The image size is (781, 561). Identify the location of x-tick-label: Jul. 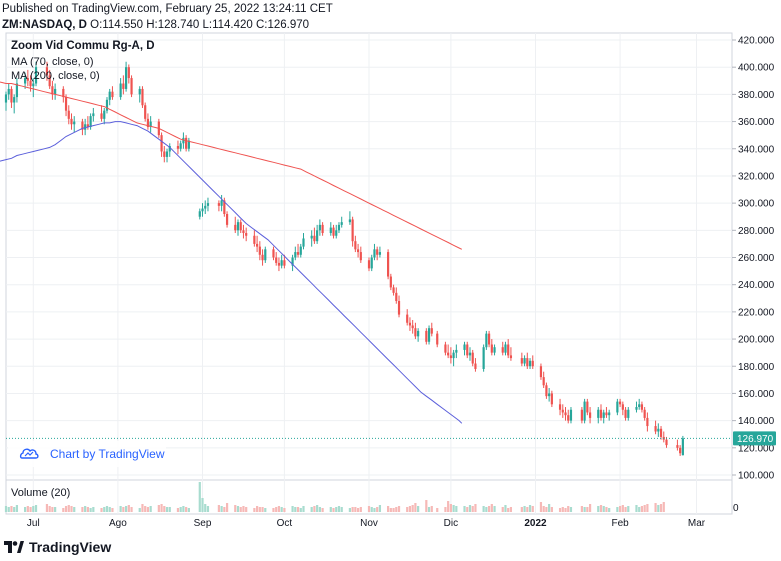
(33, 523).